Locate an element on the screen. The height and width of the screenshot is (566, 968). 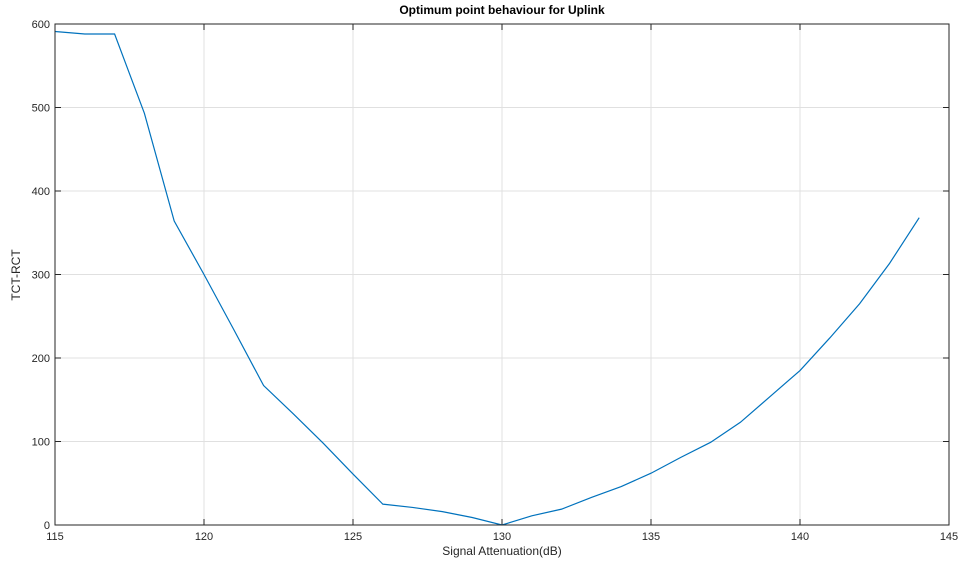
x-tick-labels: 115 120 125 130 135 140 145 is located at coordinates (502, 537).